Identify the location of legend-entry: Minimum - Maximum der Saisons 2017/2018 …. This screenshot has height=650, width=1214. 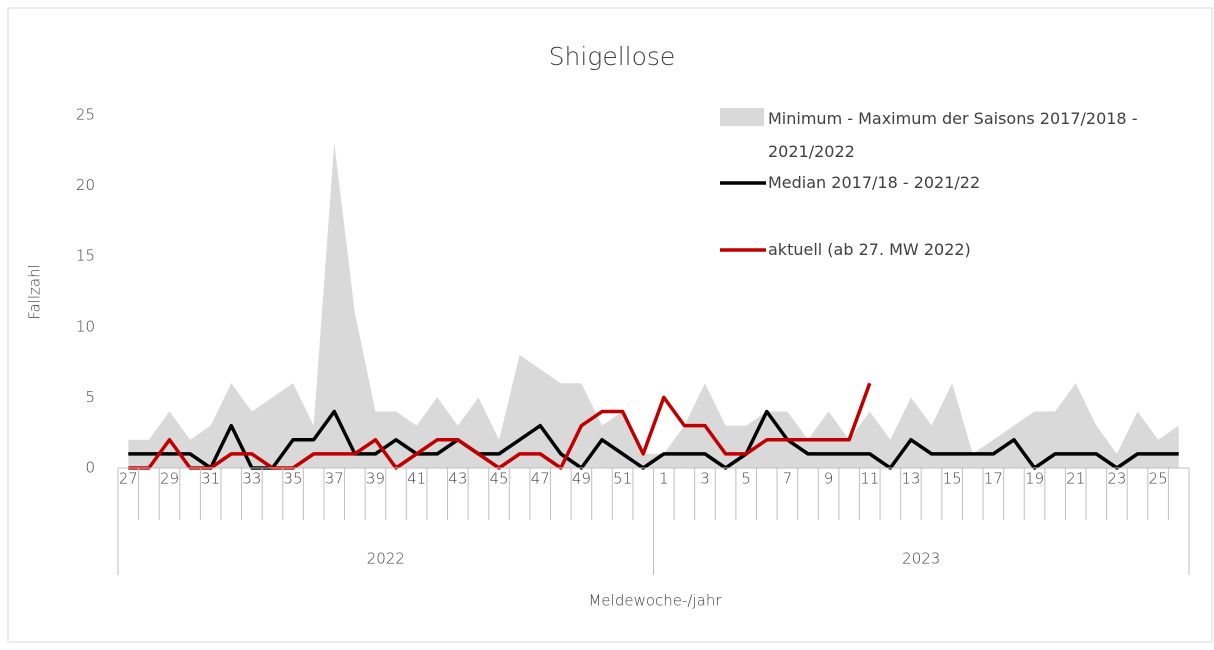
(953, 135).